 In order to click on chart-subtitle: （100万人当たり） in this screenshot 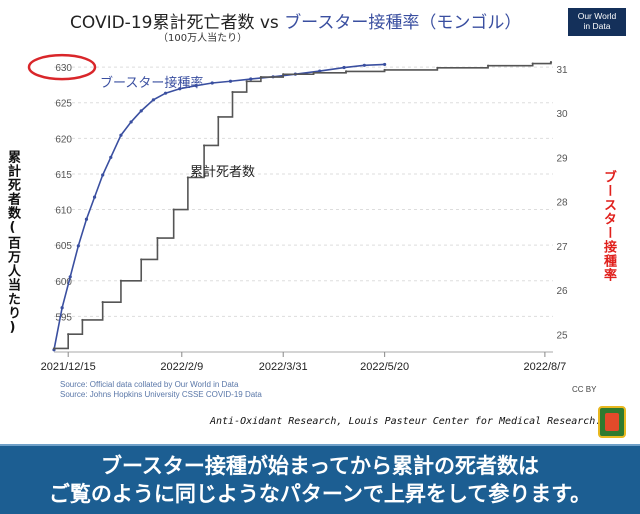, I will do `click(203, 38)`.